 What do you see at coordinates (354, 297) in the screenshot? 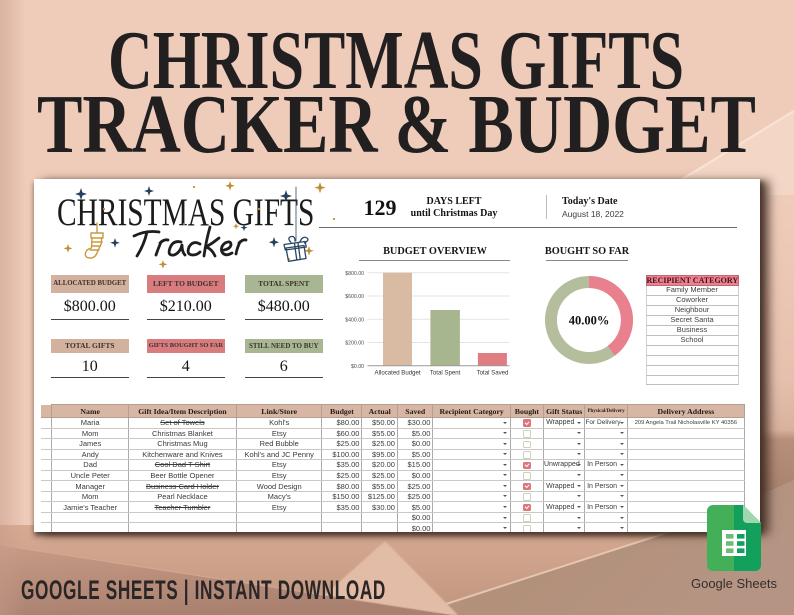
I see `svg-text: $600.00` at bounding box center [354, 297].